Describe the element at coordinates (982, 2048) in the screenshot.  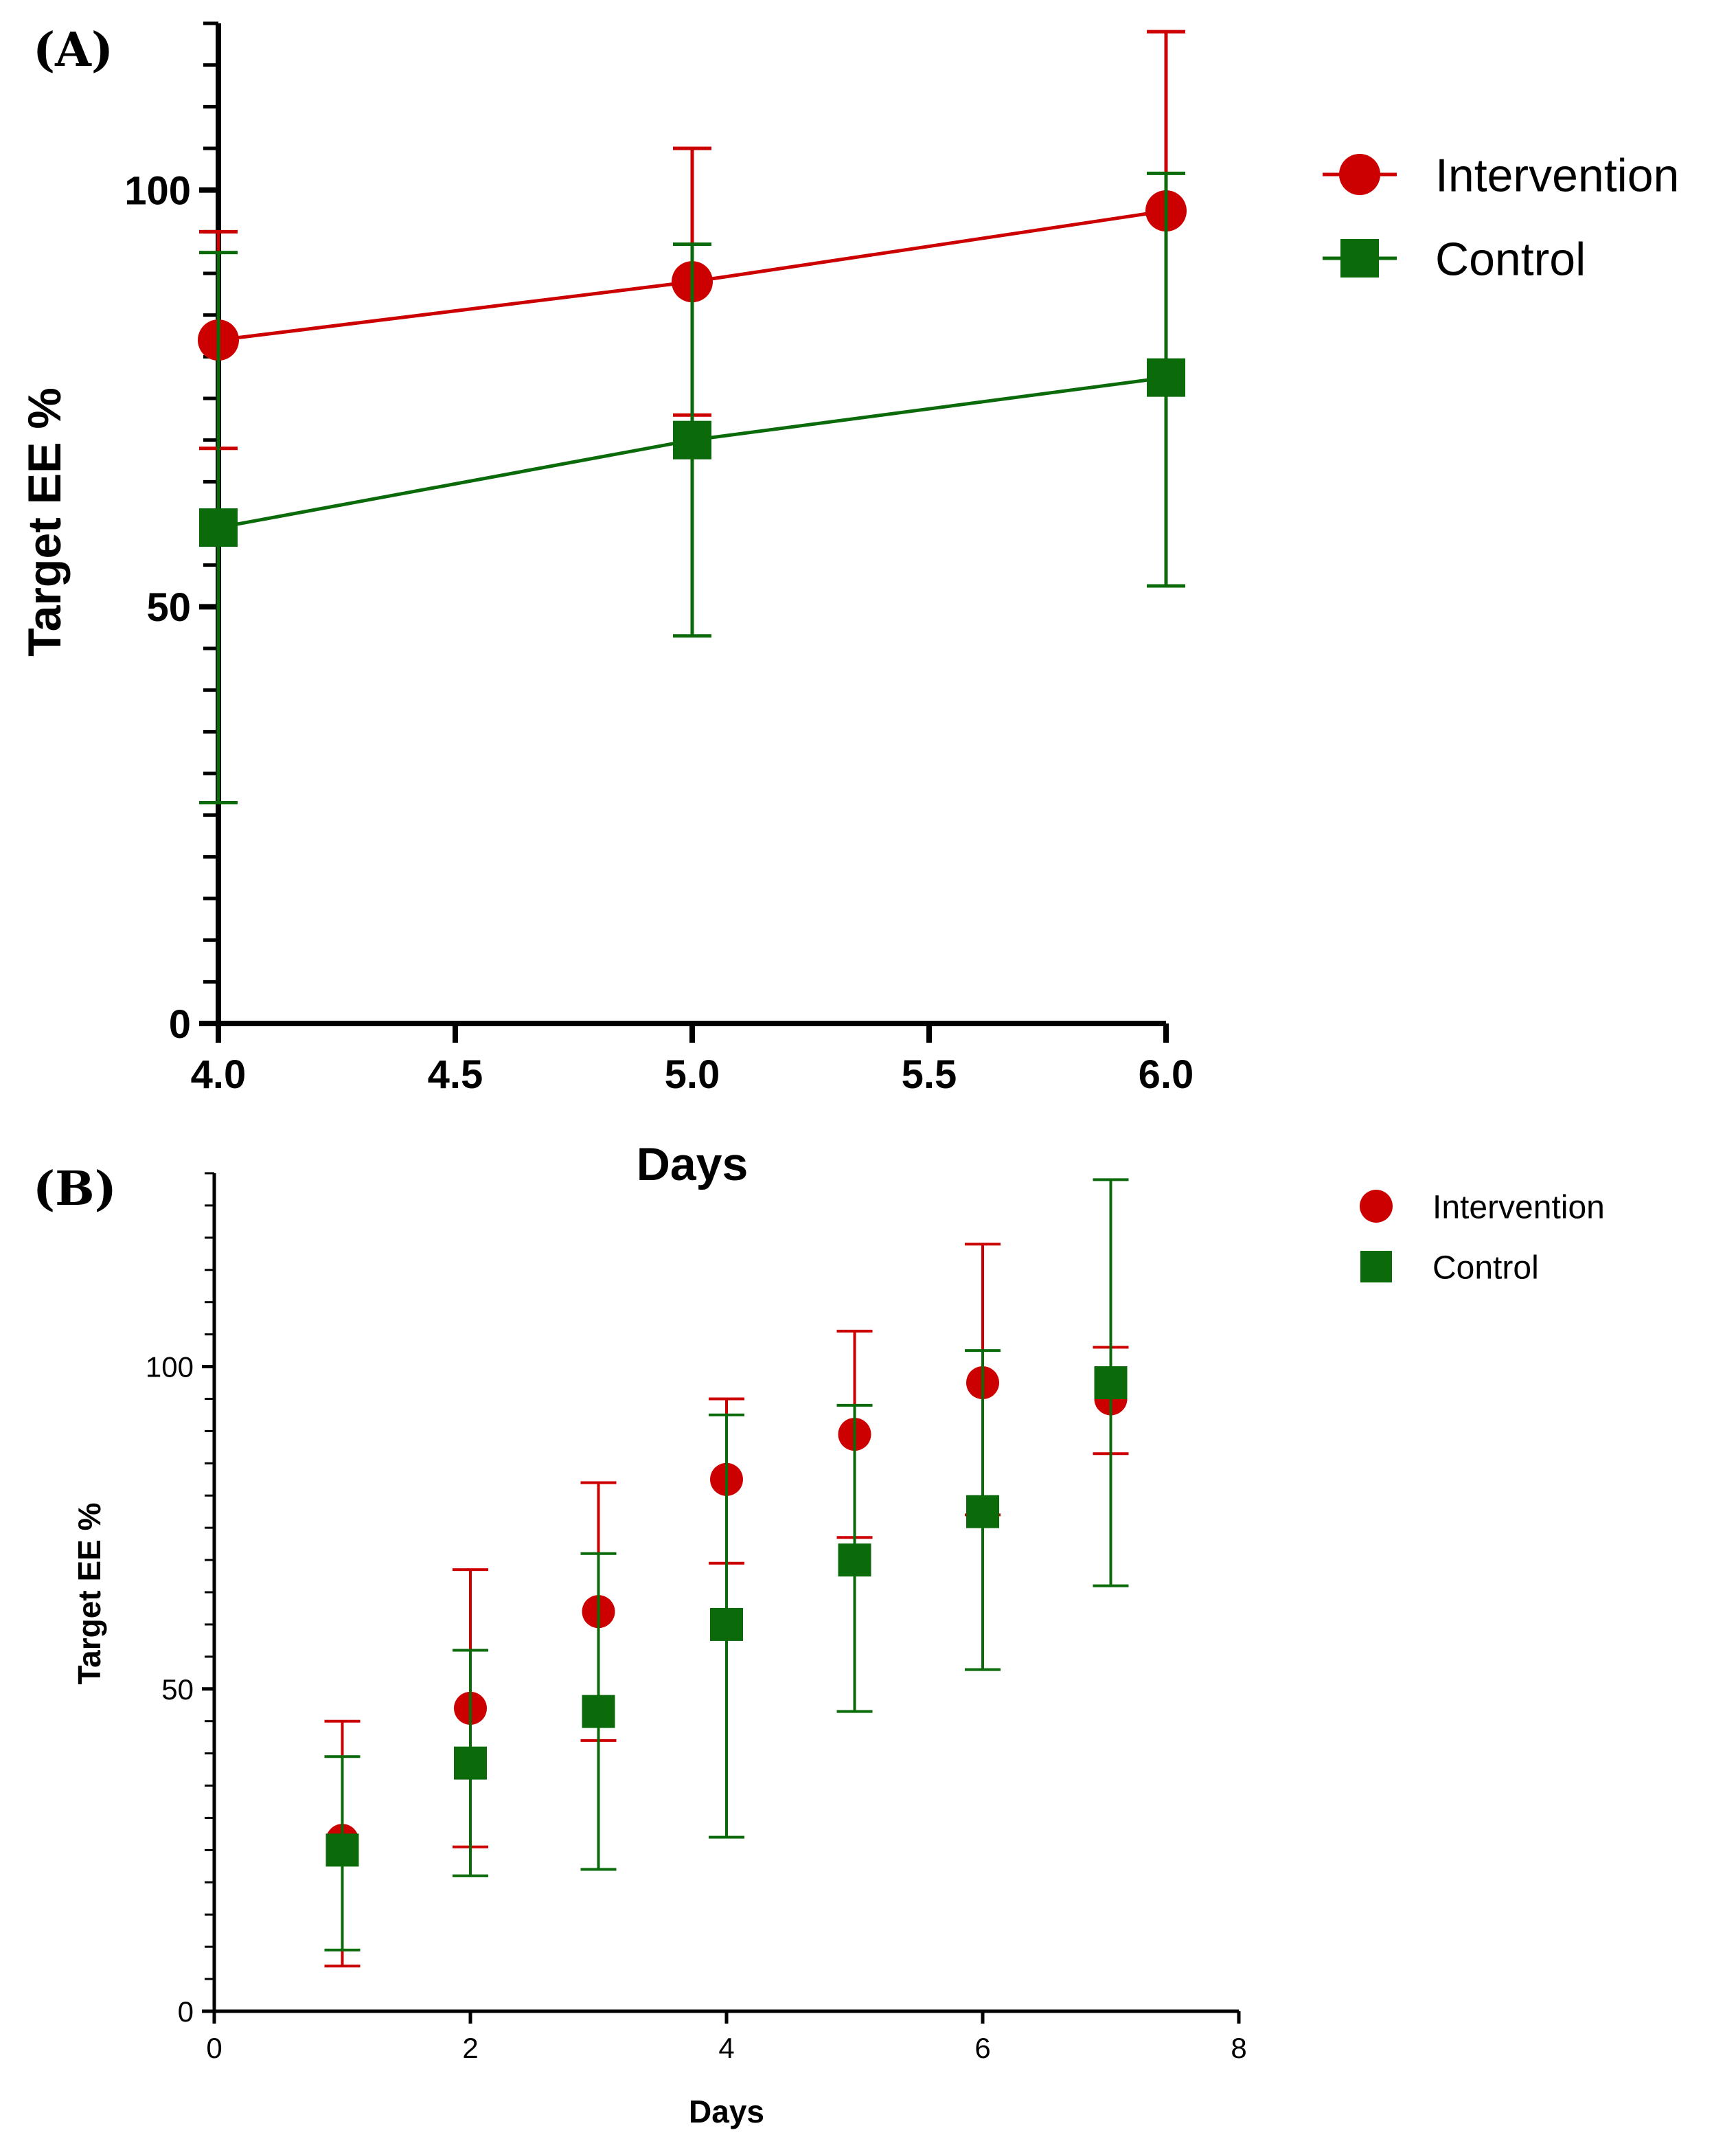
I see `x-tick-label: 6` at that location.